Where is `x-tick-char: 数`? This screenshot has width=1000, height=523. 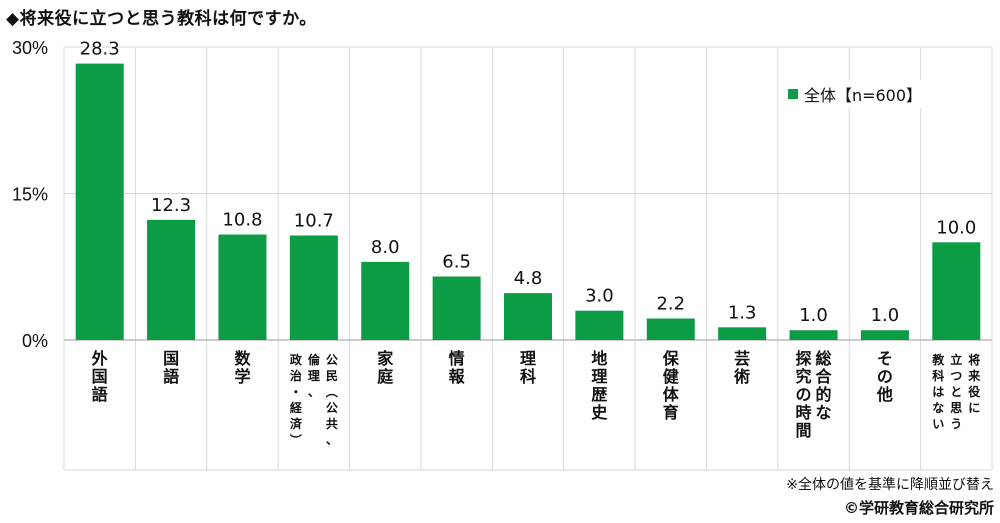
x-tick-char: 数 is located at coordinates (242, 358).